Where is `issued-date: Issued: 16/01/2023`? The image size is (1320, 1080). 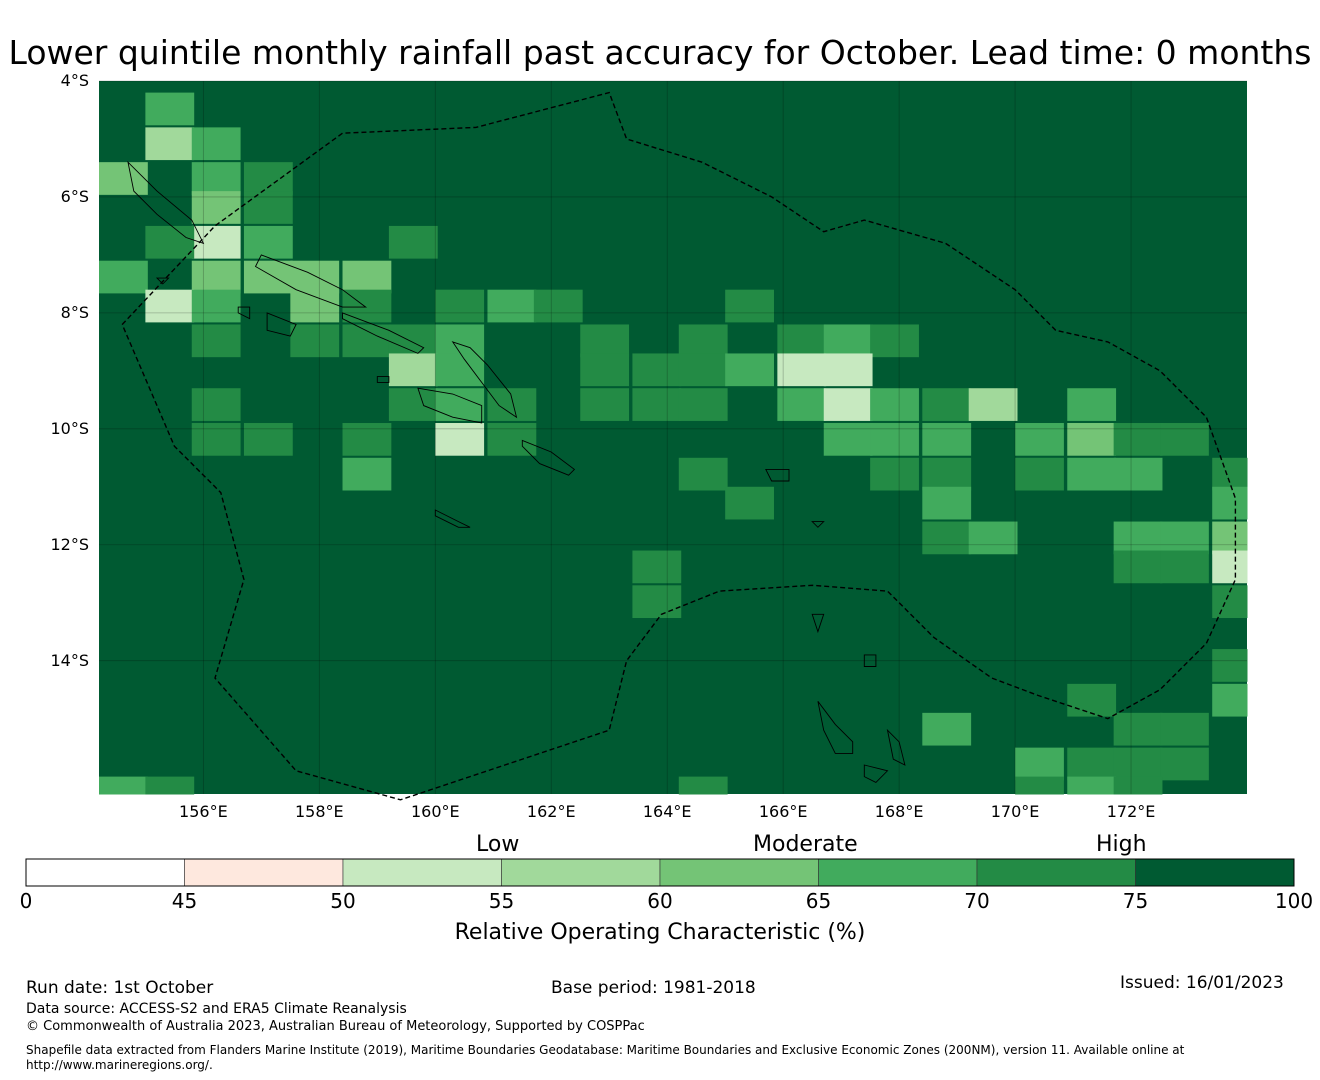 issued-date: Issued: 16/01/2023 is located at coordinates (1202, 983).